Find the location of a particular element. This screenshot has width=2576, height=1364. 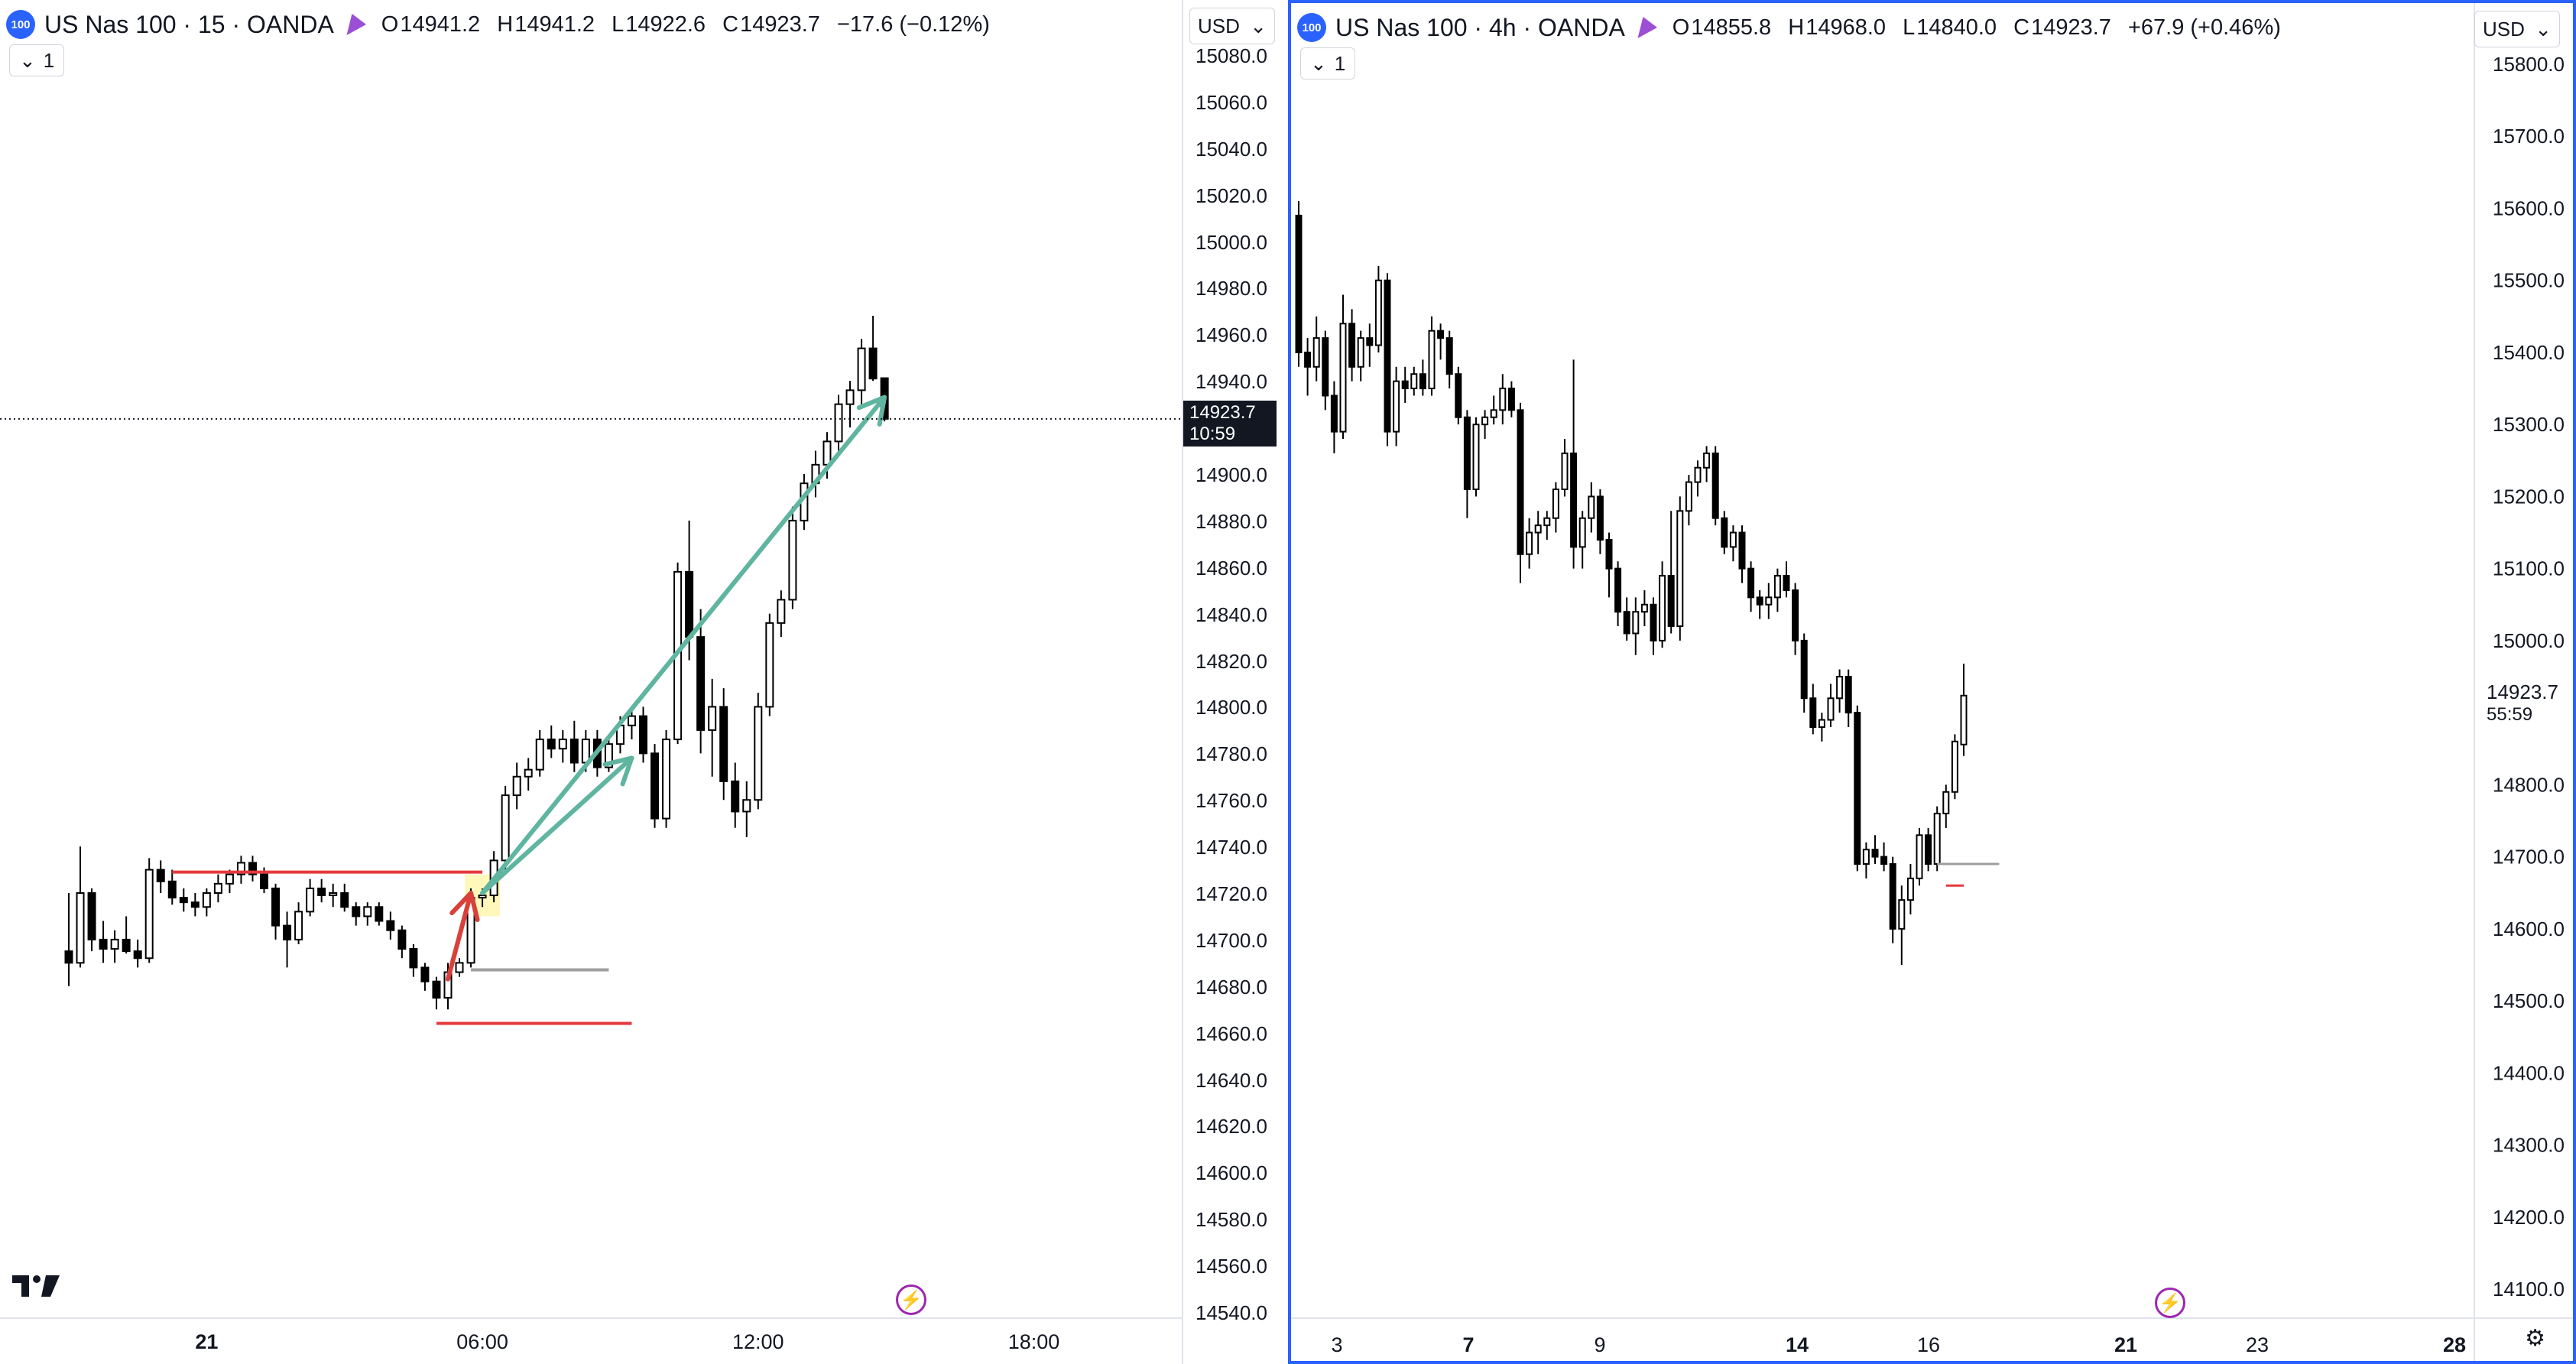

x-tick-label: 28 is located at coordinates (2454, 1344).